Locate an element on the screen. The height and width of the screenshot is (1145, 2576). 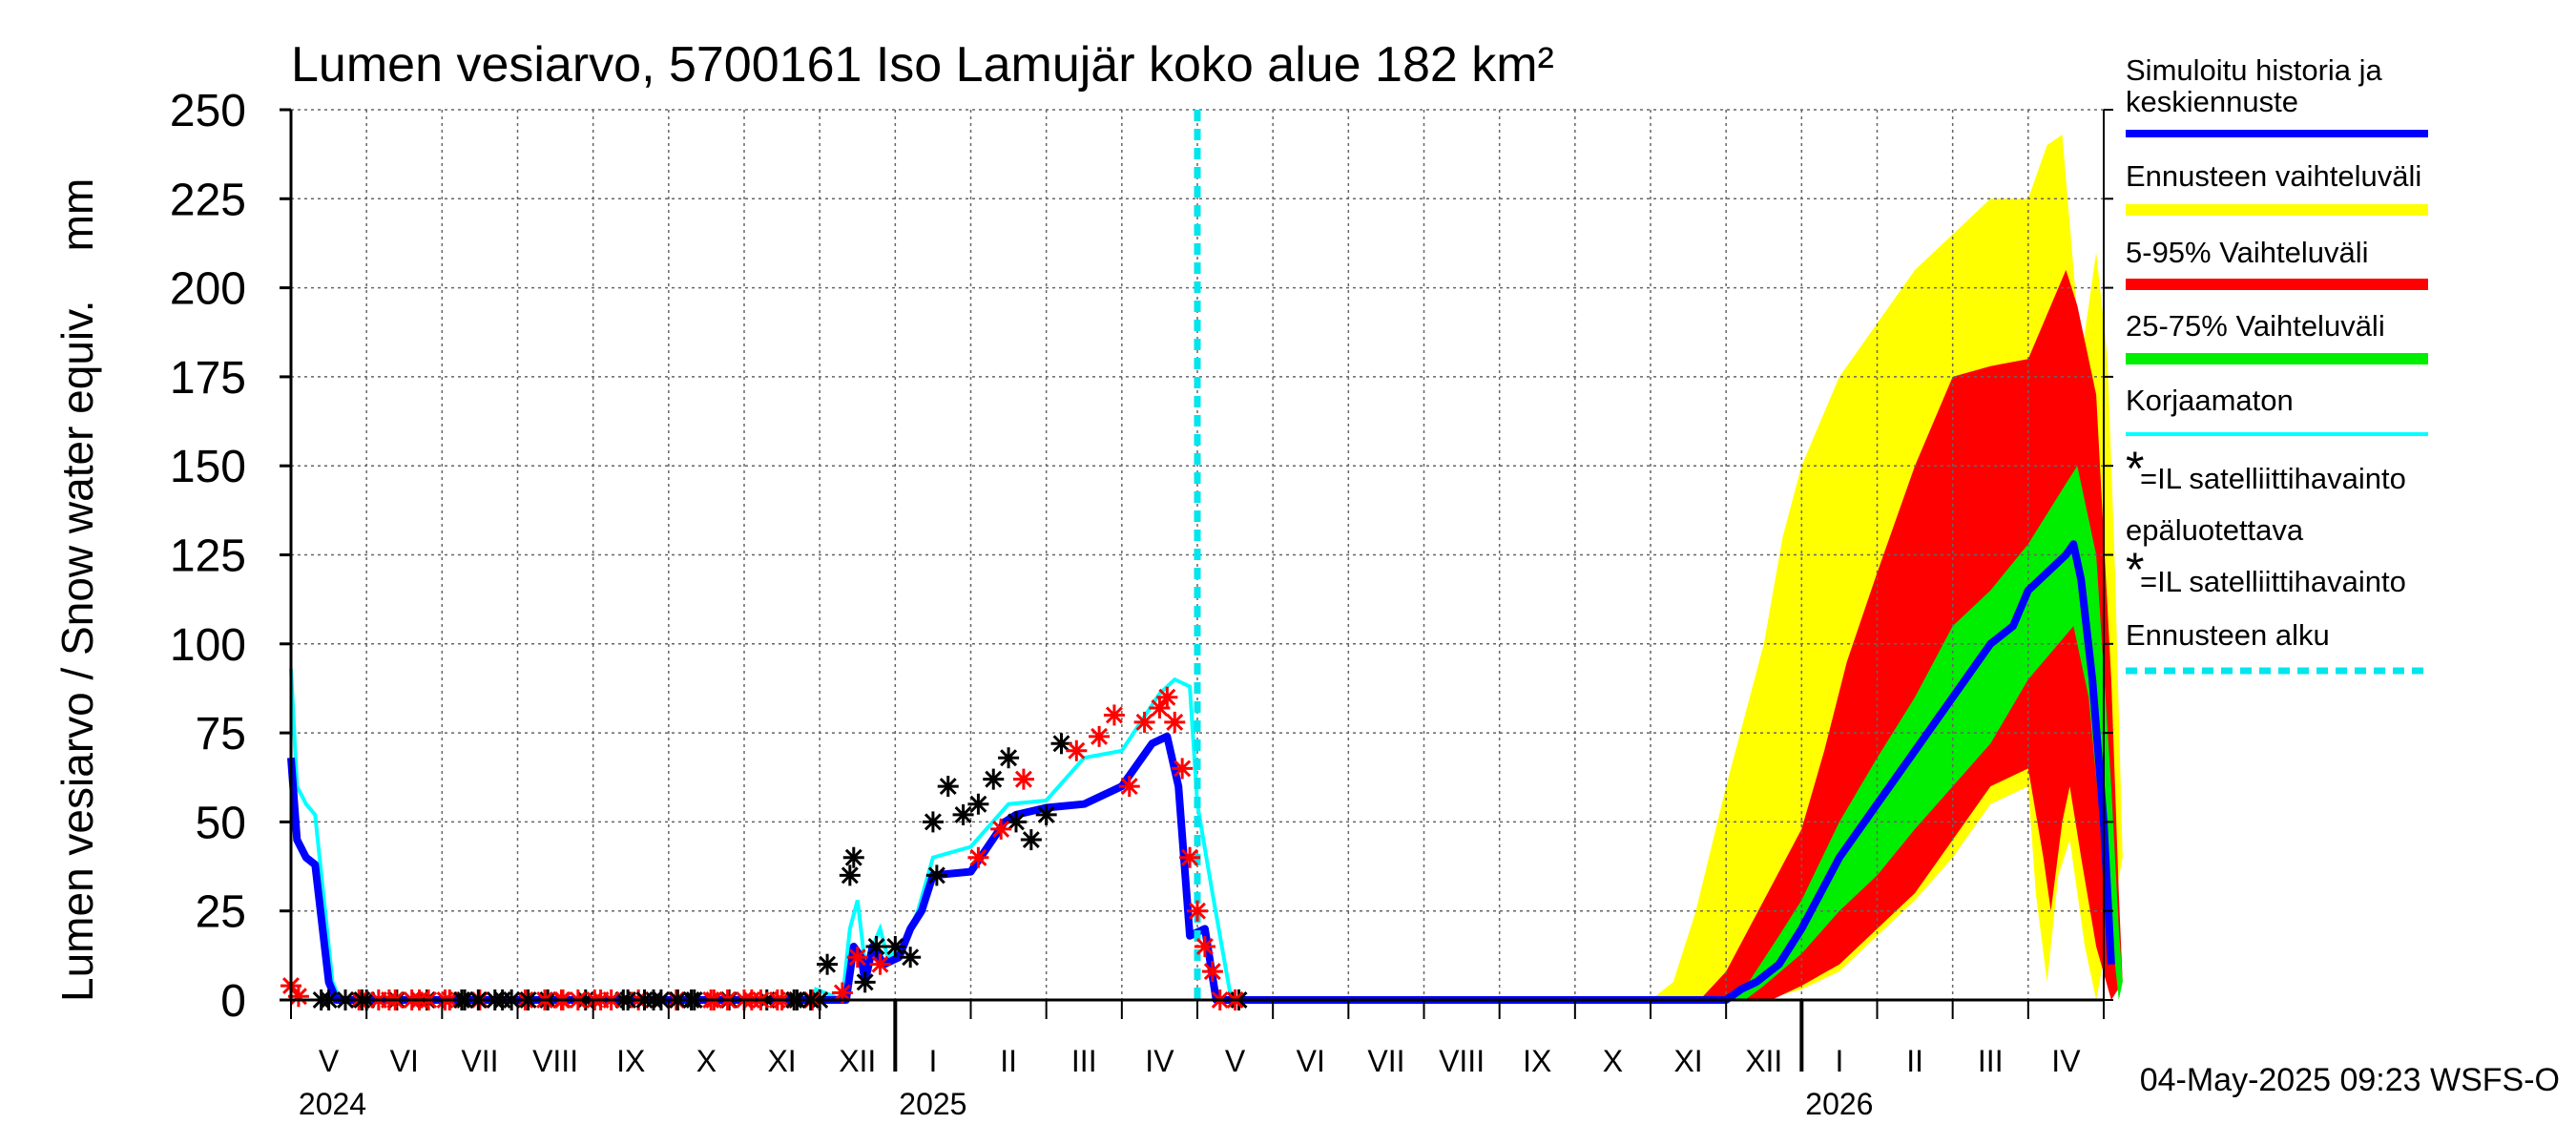
y-tick-label: 25 is located at coordinates (221, 912).